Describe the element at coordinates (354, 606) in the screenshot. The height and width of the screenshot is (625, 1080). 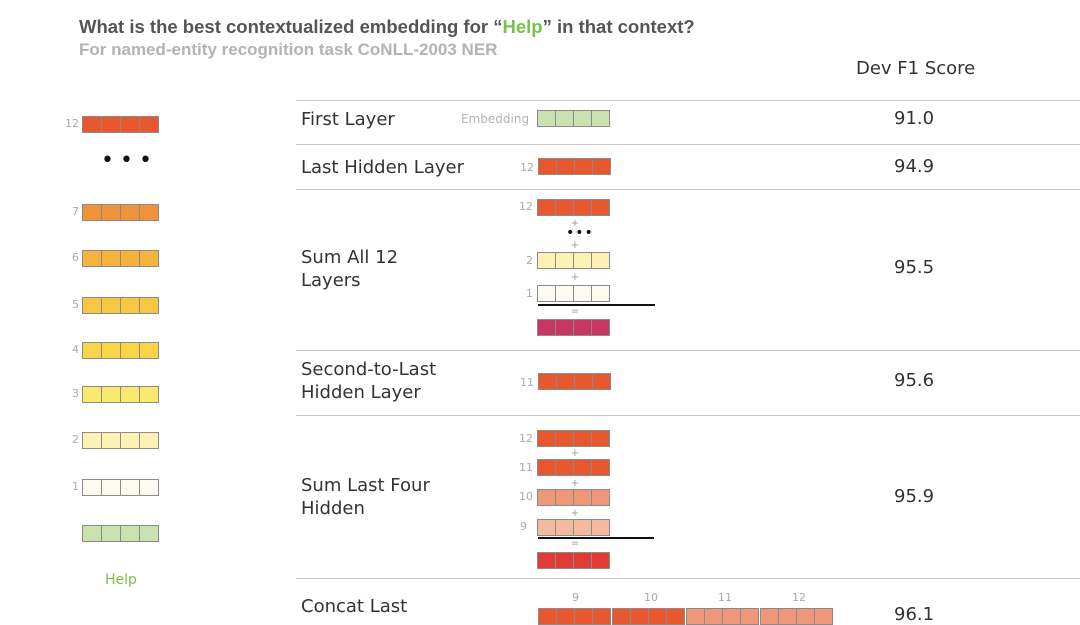
I see `method-label: Concat Last` at that location.